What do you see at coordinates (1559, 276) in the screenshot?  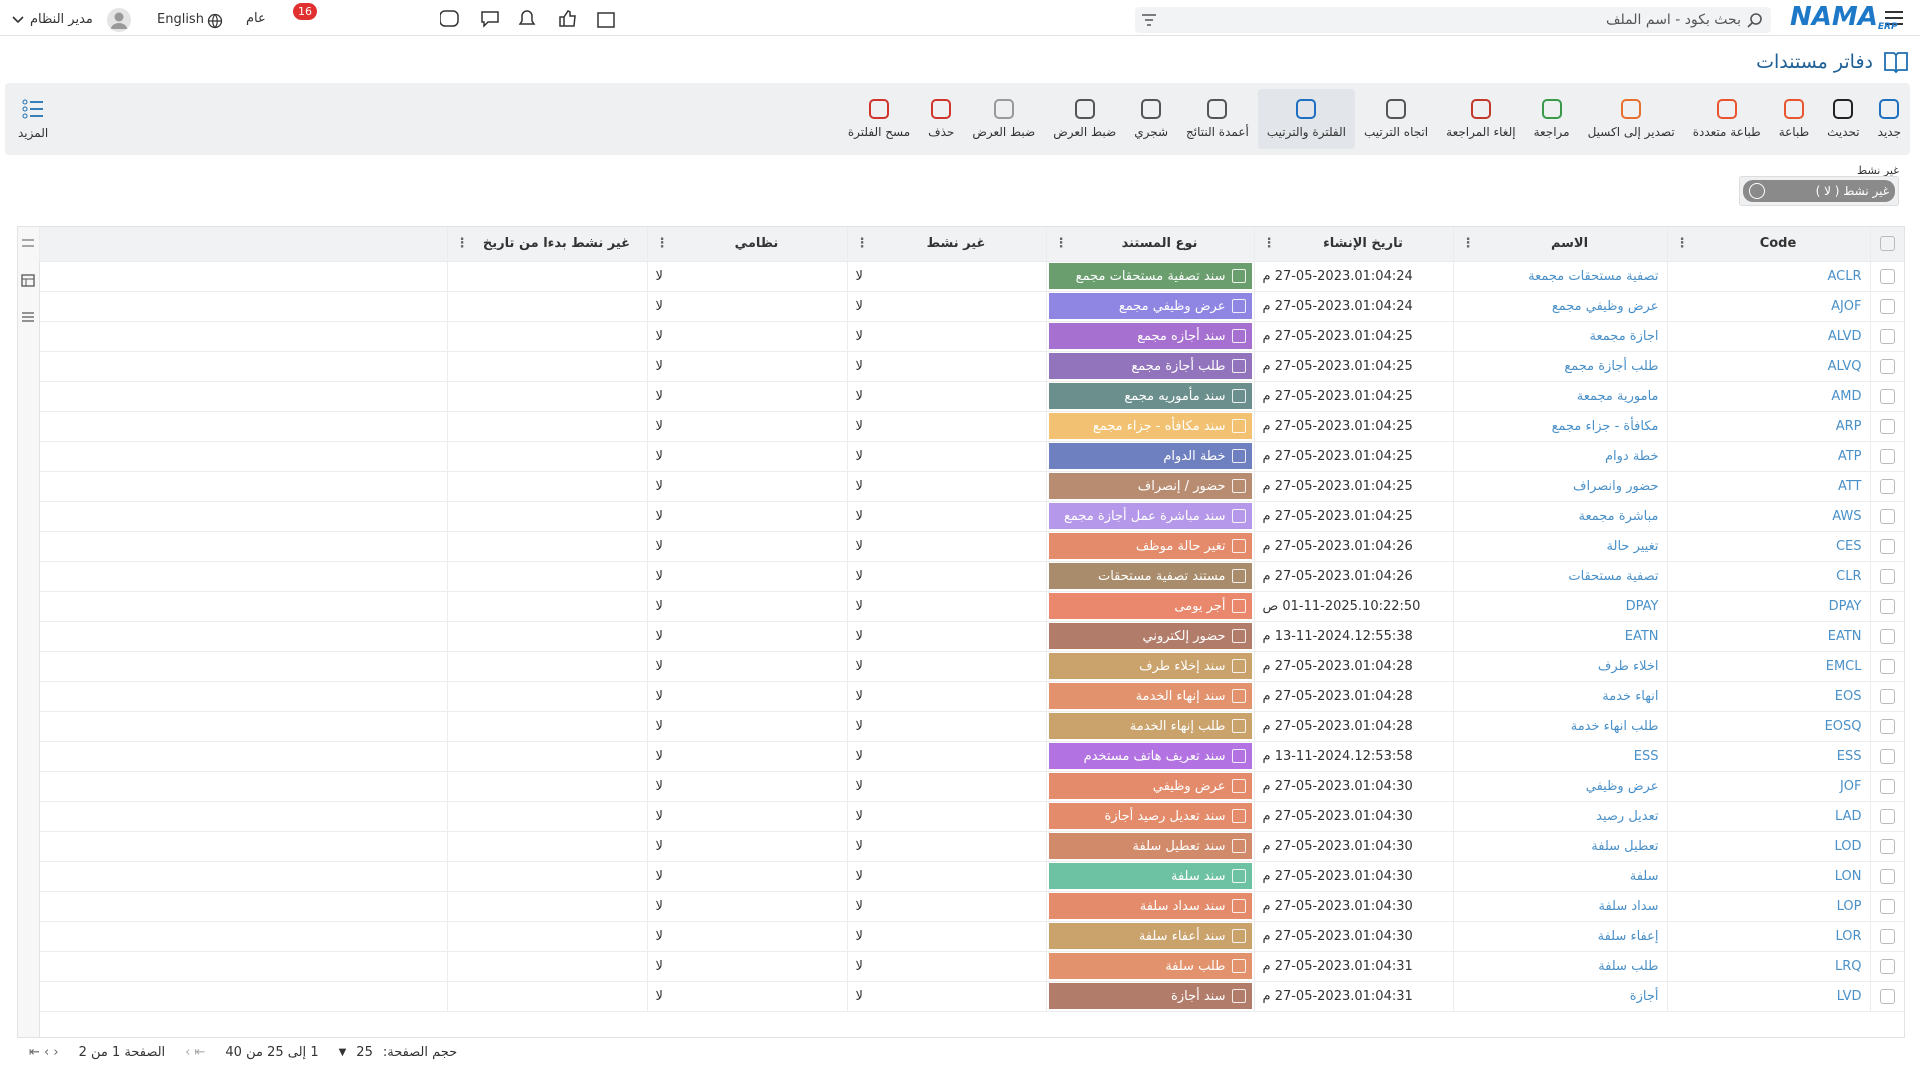 I see `name-cell: تصفية مستحقات مجمعة` at bounding box center [1559, 276].